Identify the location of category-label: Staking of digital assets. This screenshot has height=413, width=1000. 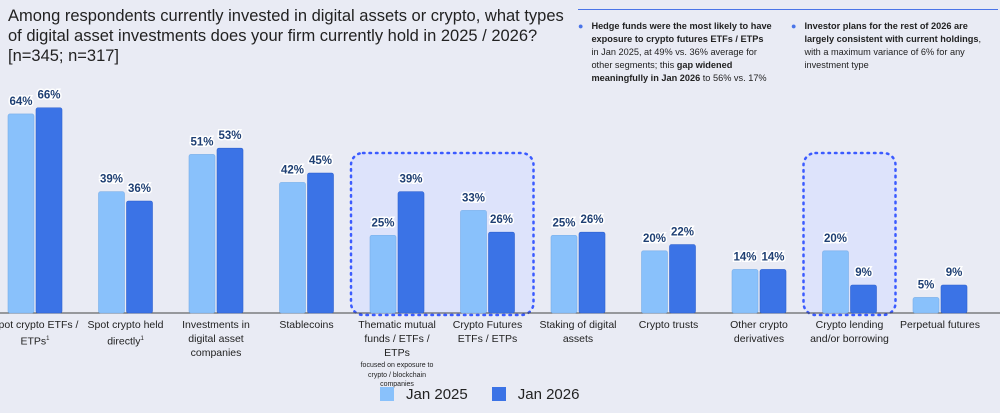
(578, 332).